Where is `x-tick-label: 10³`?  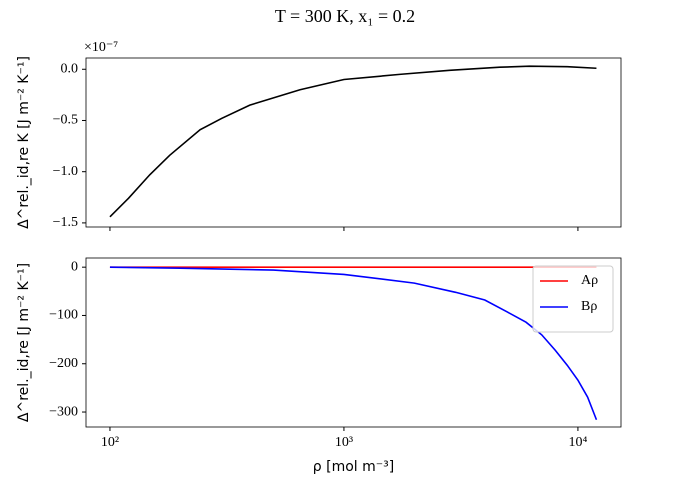 x-tick-label: 10³ is located at coordinates (344, 442).